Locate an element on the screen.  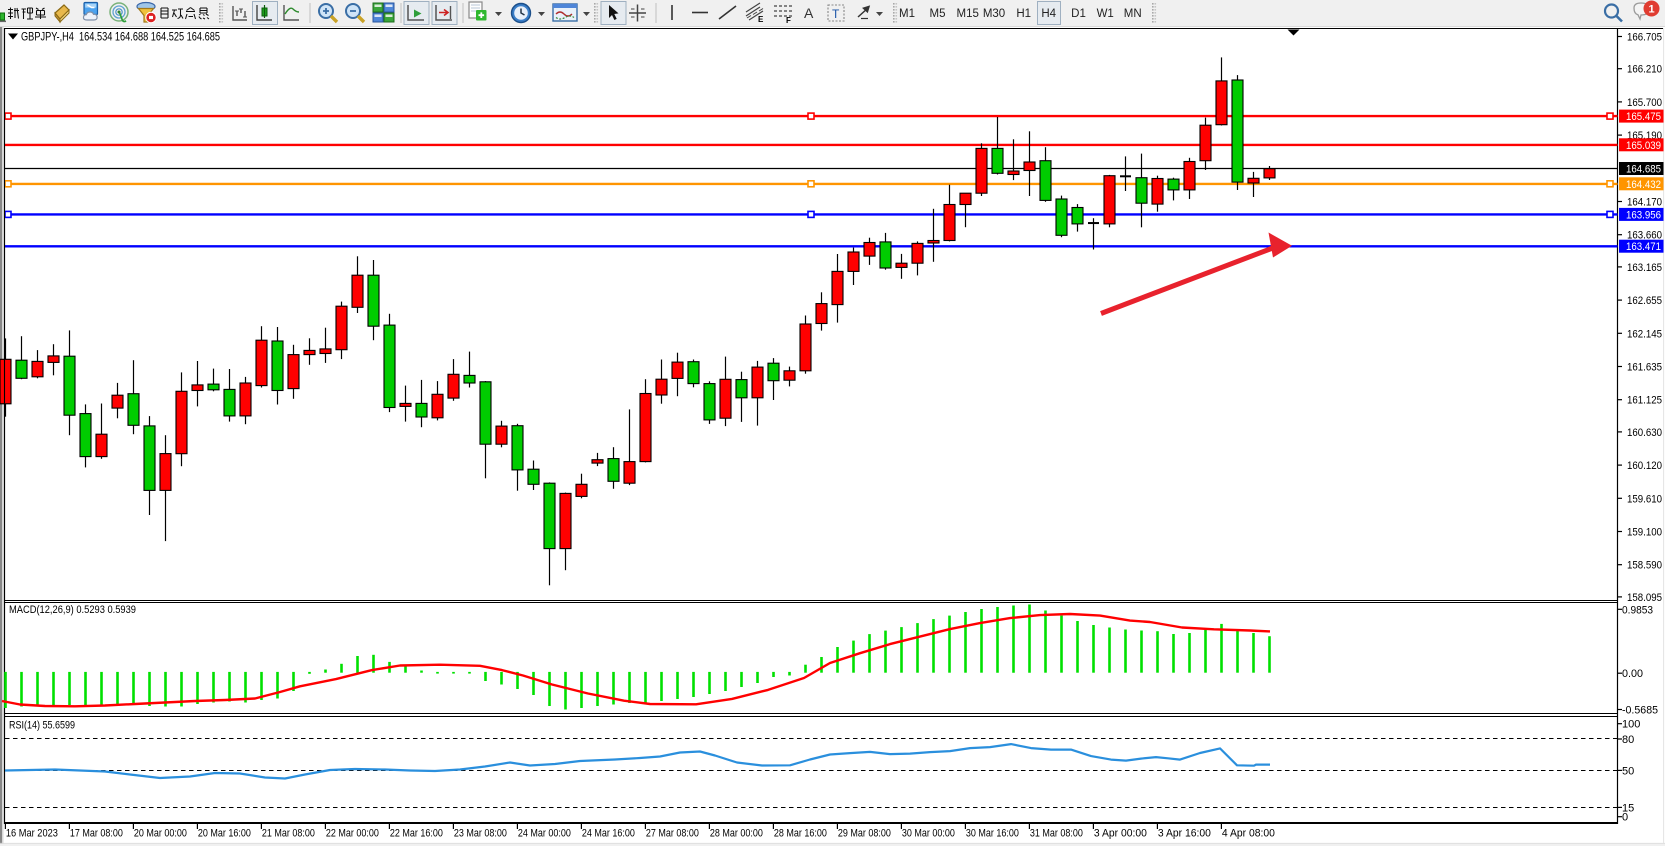
svg-text: 27 Mar 08:00 is located at coordinates (672, 834).